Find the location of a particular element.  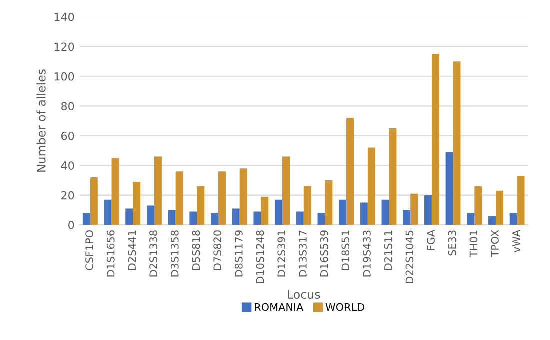

x-tick-label: TH01 is located at coordinates (474, 244).